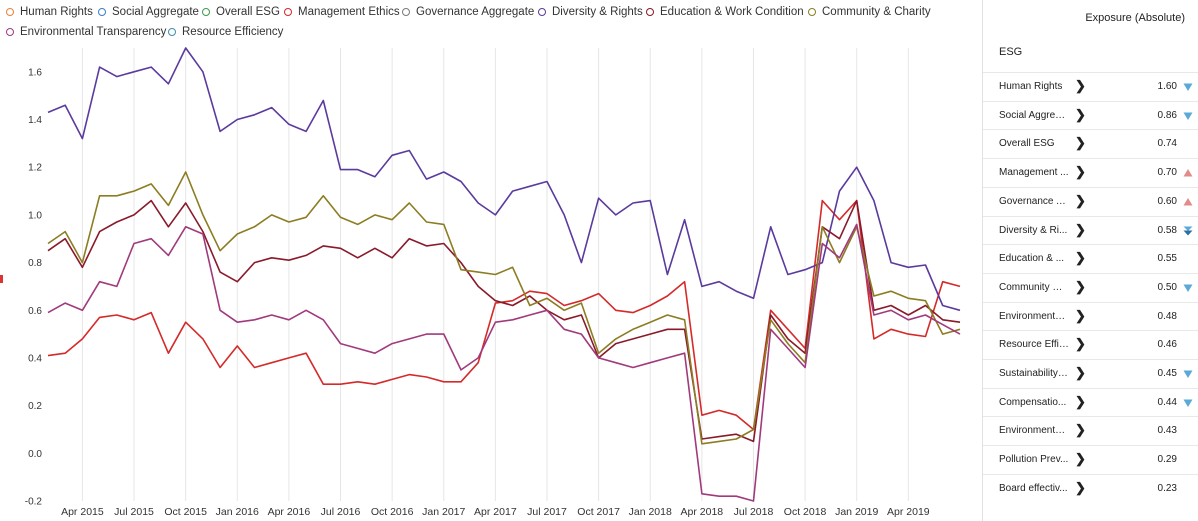  Describe the element at coordinates (237, 512) in the screenshot. I see `x-tick-label: Jan 2016` at that location.